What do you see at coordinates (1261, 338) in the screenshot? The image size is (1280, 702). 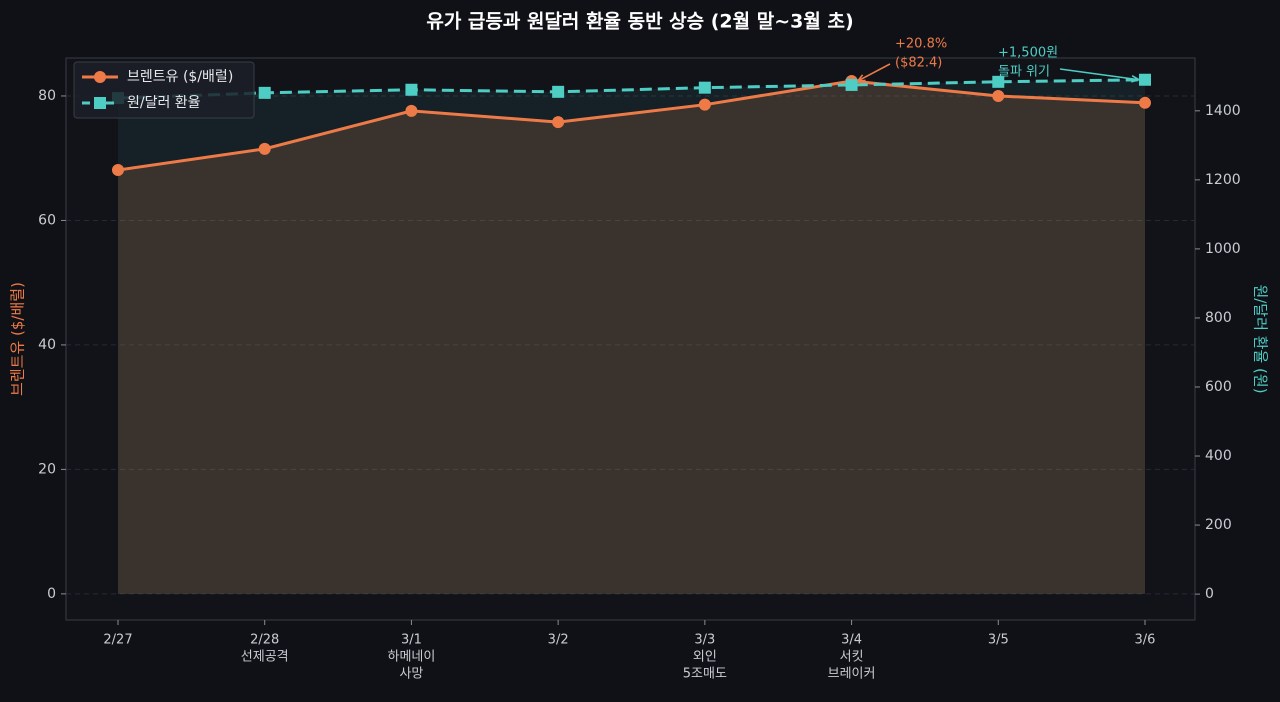 I see `y2-axis-label: 원/달러 환율 (원)` at bounding box center [1261, 338].